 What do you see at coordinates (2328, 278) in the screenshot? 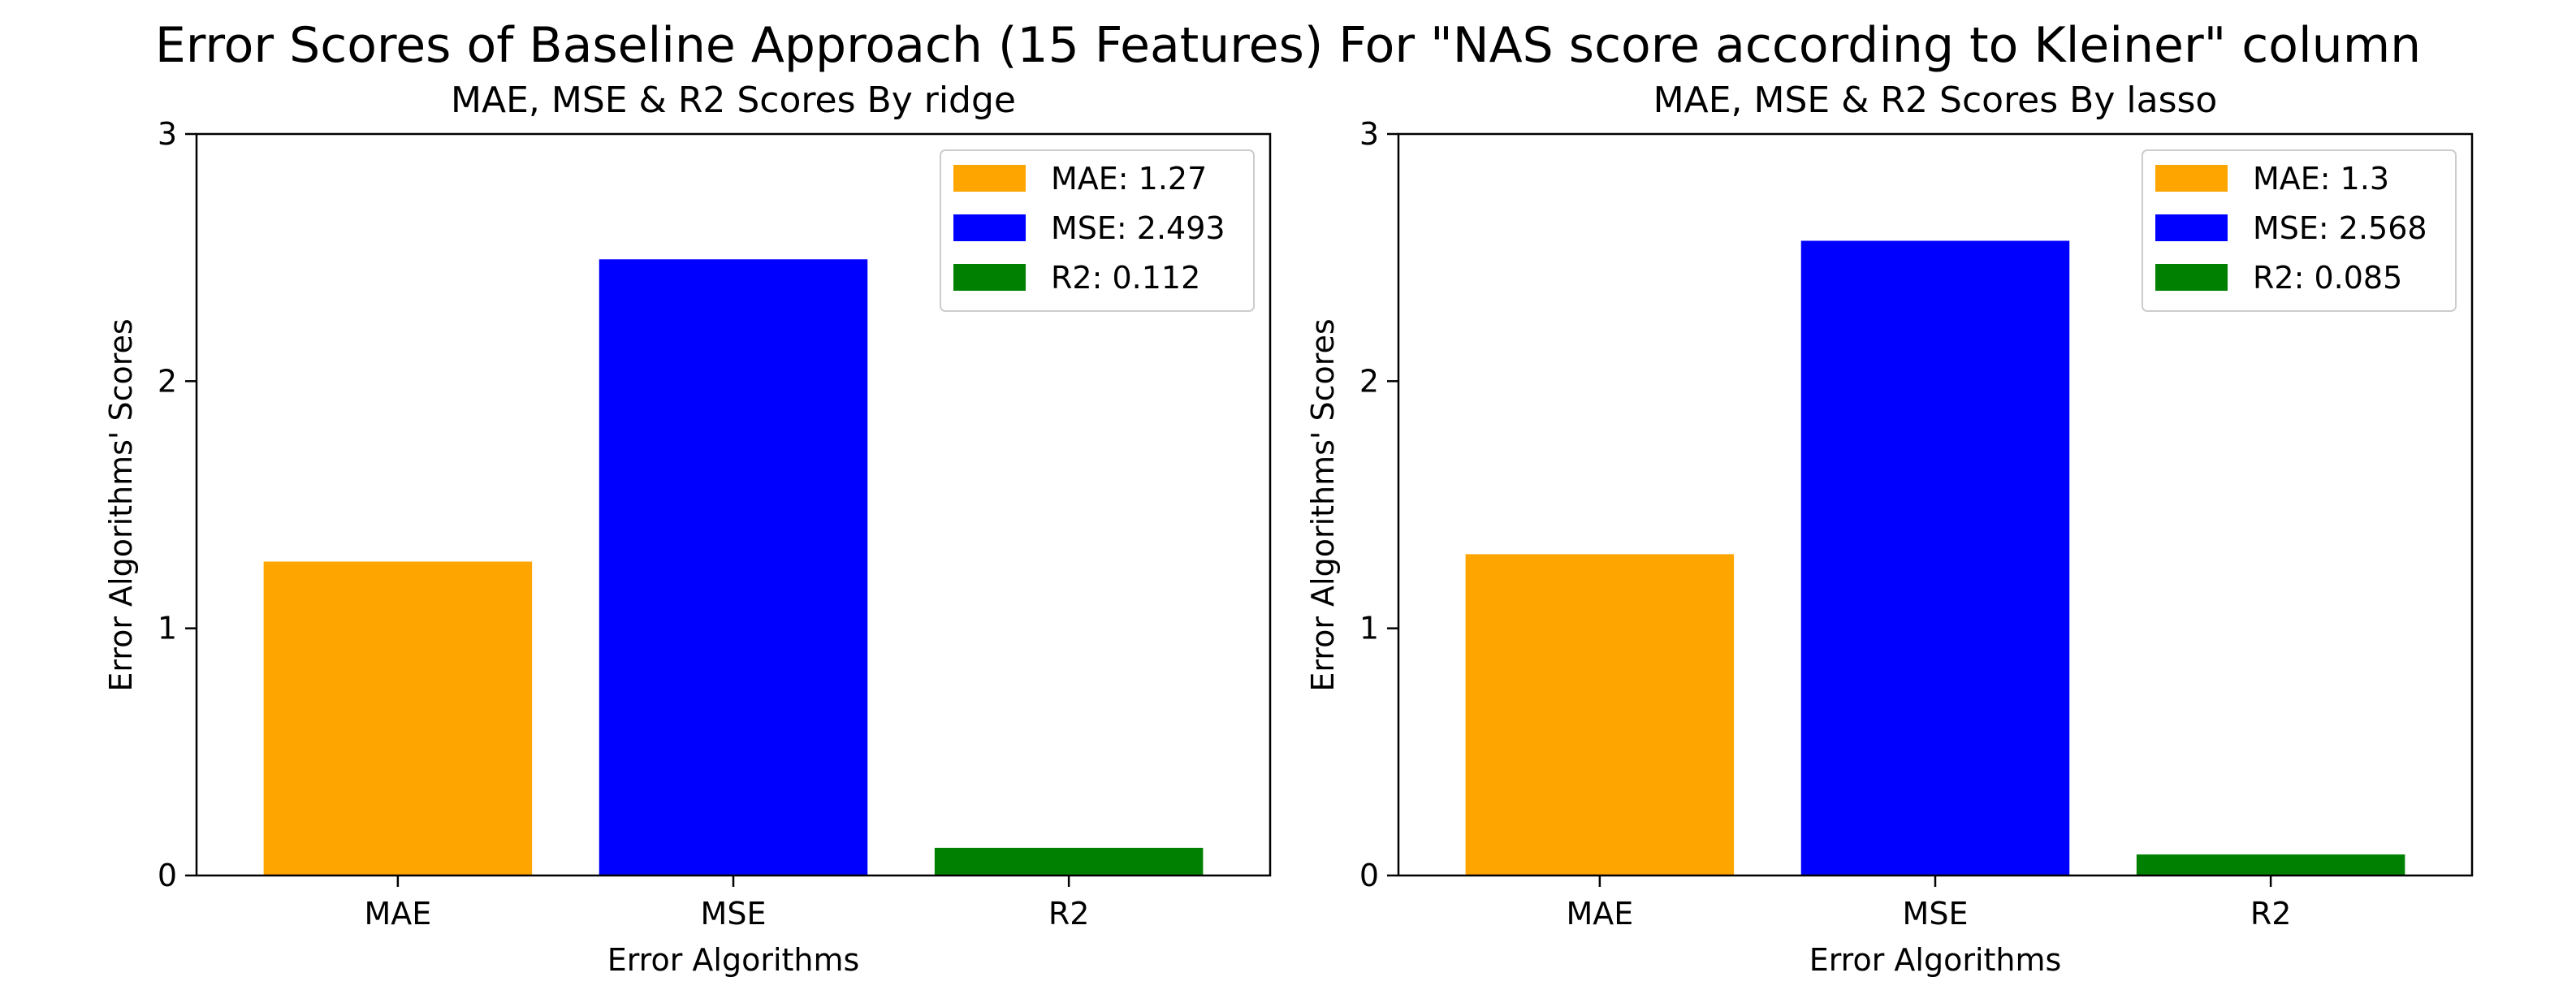
I see `legend-label: R2: 0.085` at bounding box center [2328, 278].